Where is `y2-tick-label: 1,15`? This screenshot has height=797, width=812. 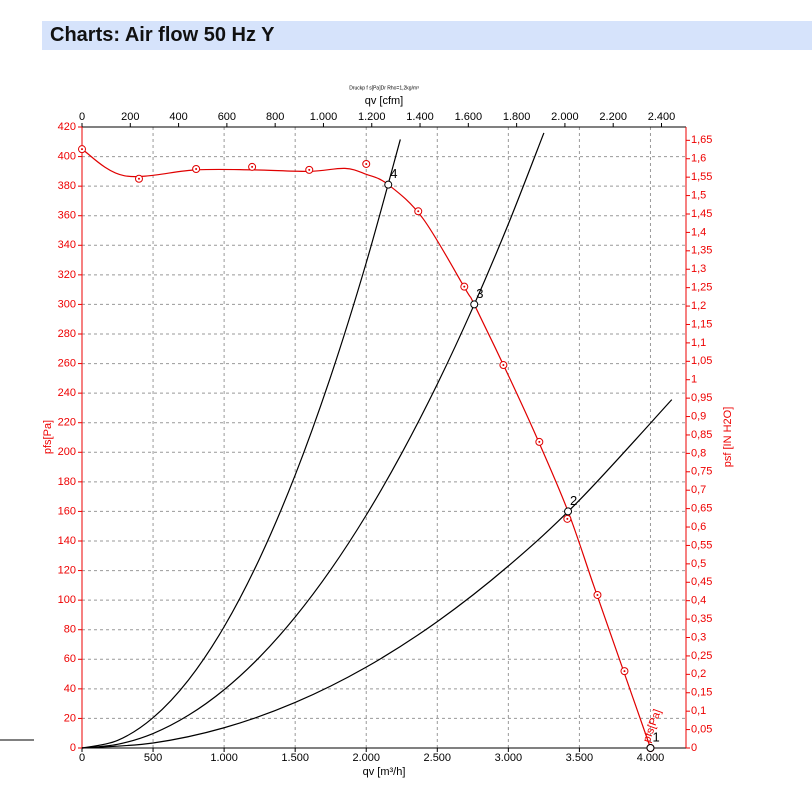
y2-tick-label: 1,15 is located at coordinates (701, 324).